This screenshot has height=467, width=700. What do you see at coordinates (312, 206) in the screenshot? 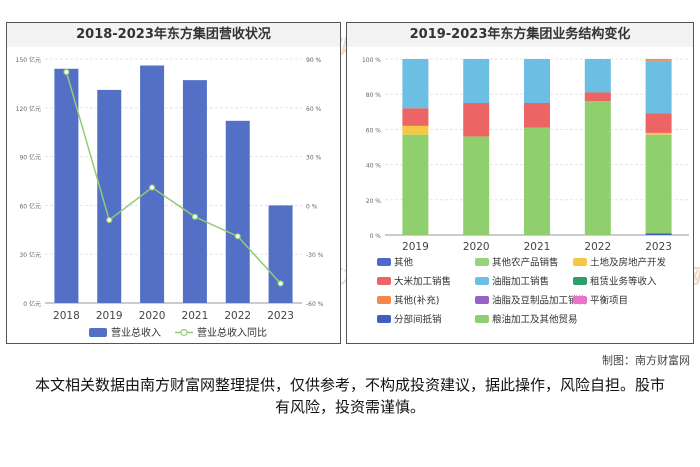
I see `y2-tick-label: 0 %` at bounding box center [312, 206].